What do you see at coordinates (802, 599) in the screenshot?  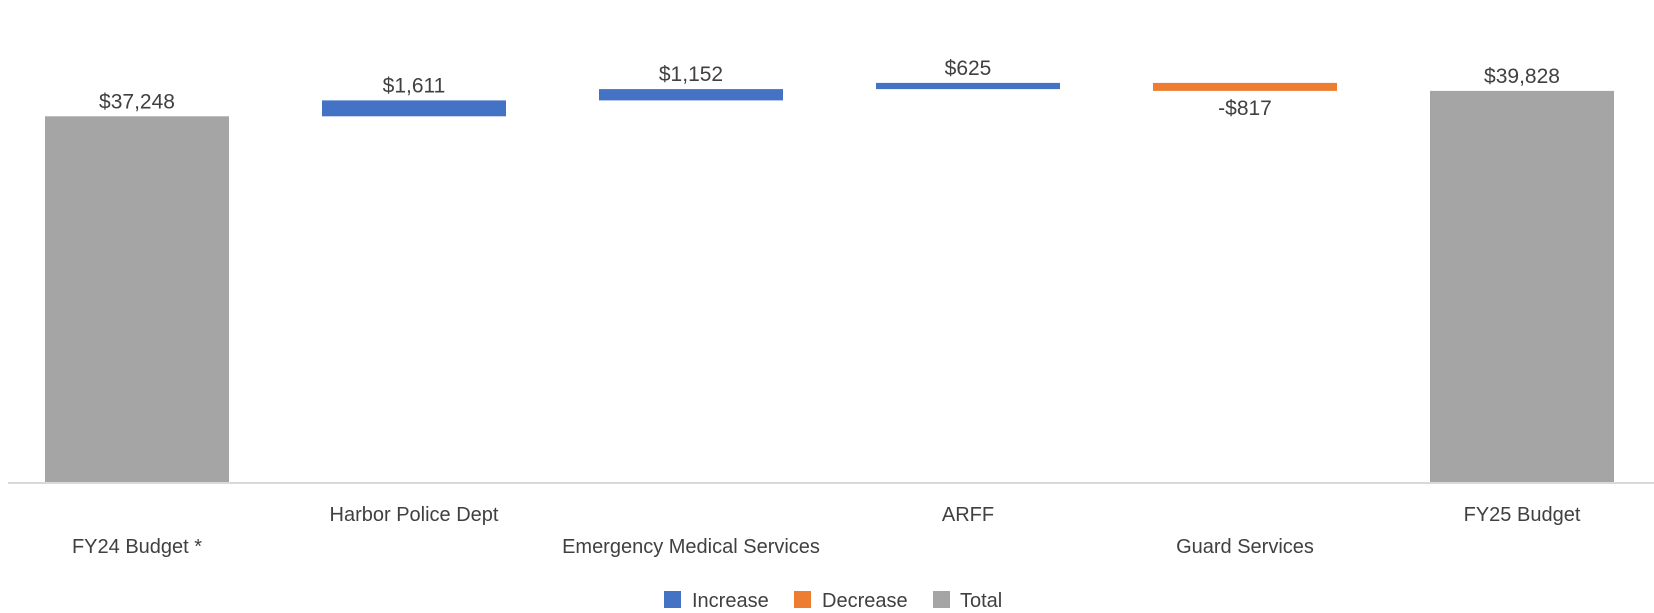 I see `legend-swatch-decrease` at bounding box center [802, 599].